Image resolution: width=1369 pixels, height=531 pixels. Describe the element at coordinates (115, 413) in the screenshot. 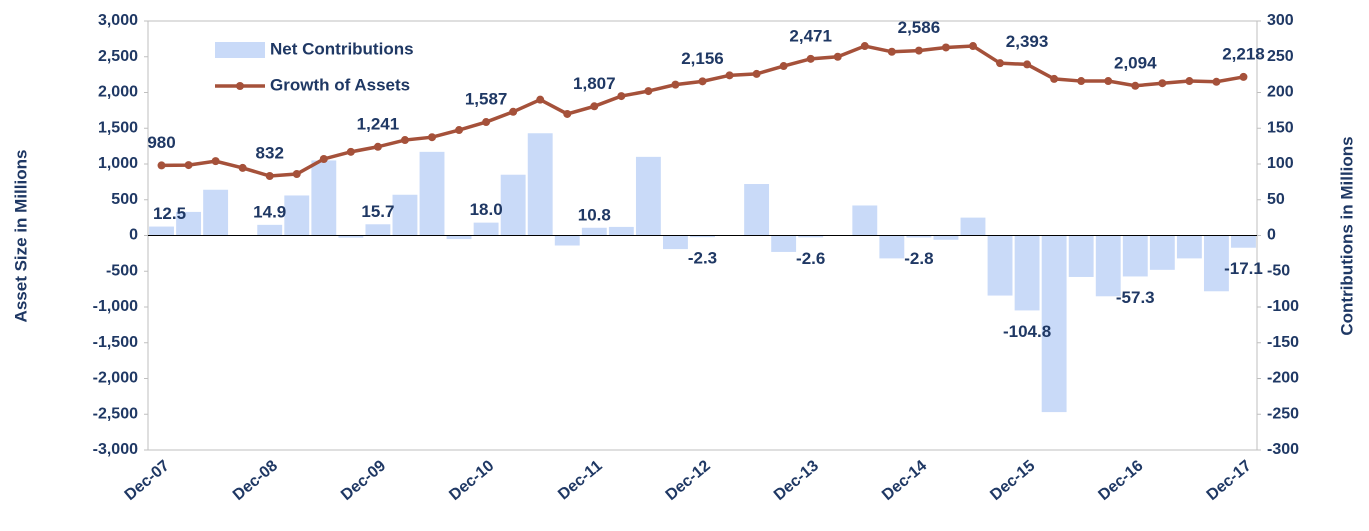

I see `y-tick-label: -2,500` at that location.